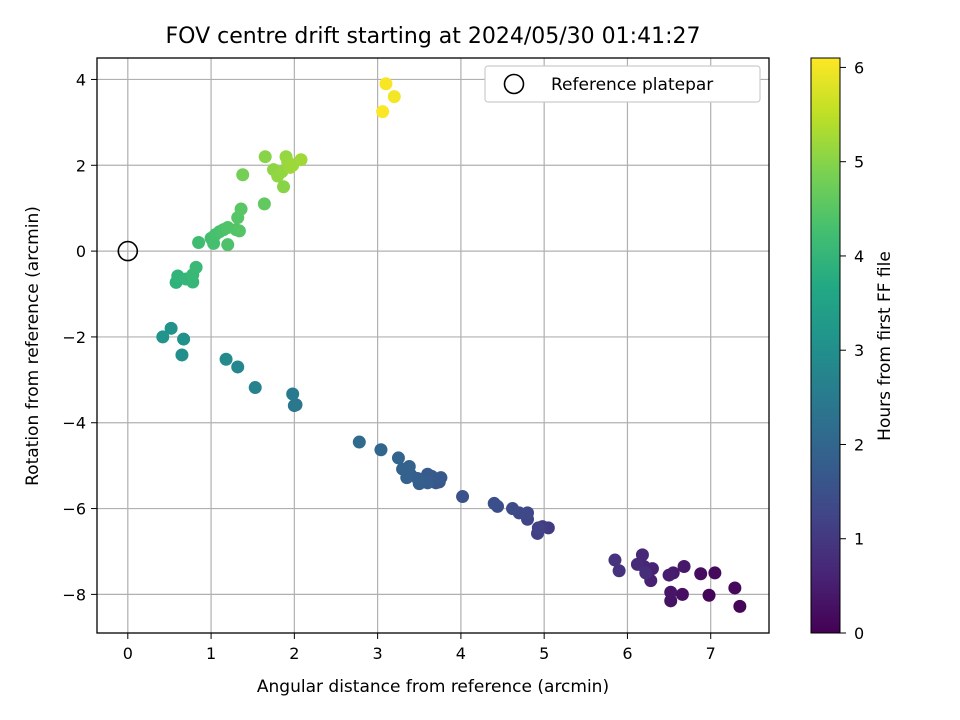  I want to click on x-tick-label: 4, so click(461, 653).